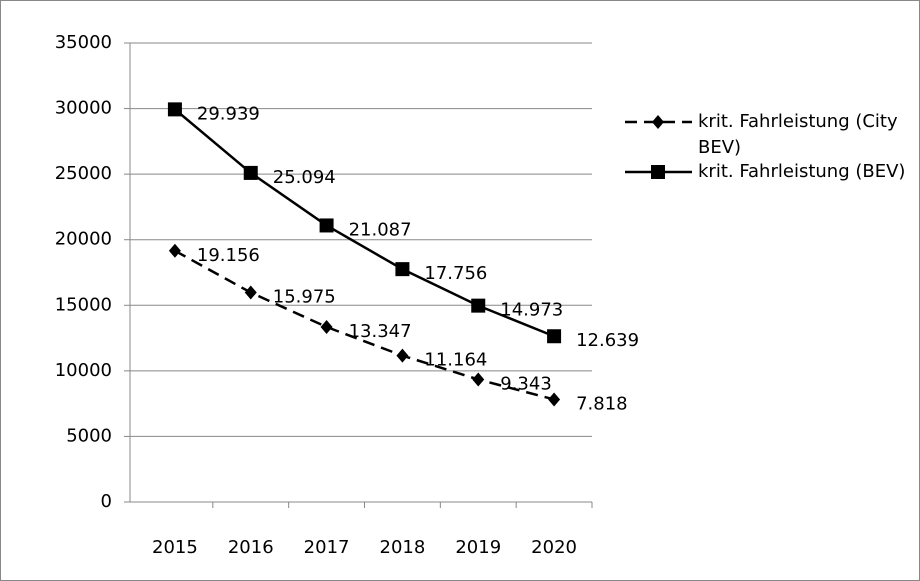 The width and height of the screenshot is (920, 581). I want to click on data-label: 7.818, so click(602, 403).